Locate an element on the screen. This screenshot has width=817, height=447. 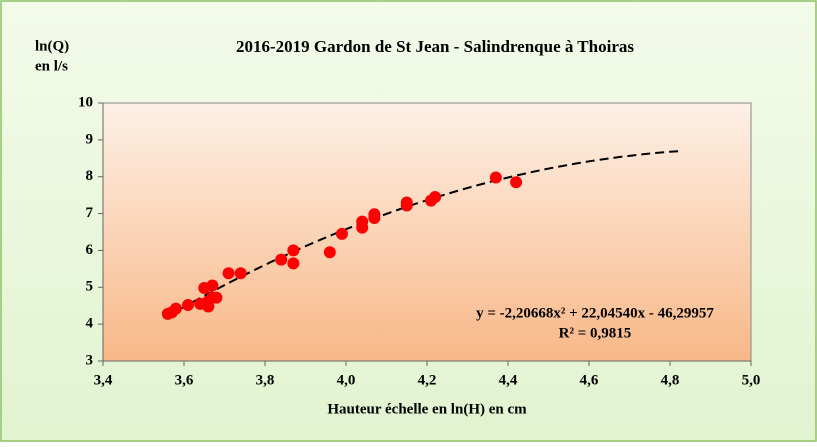
x-tick-label: 3,8 is located at coordinates (265, 380).